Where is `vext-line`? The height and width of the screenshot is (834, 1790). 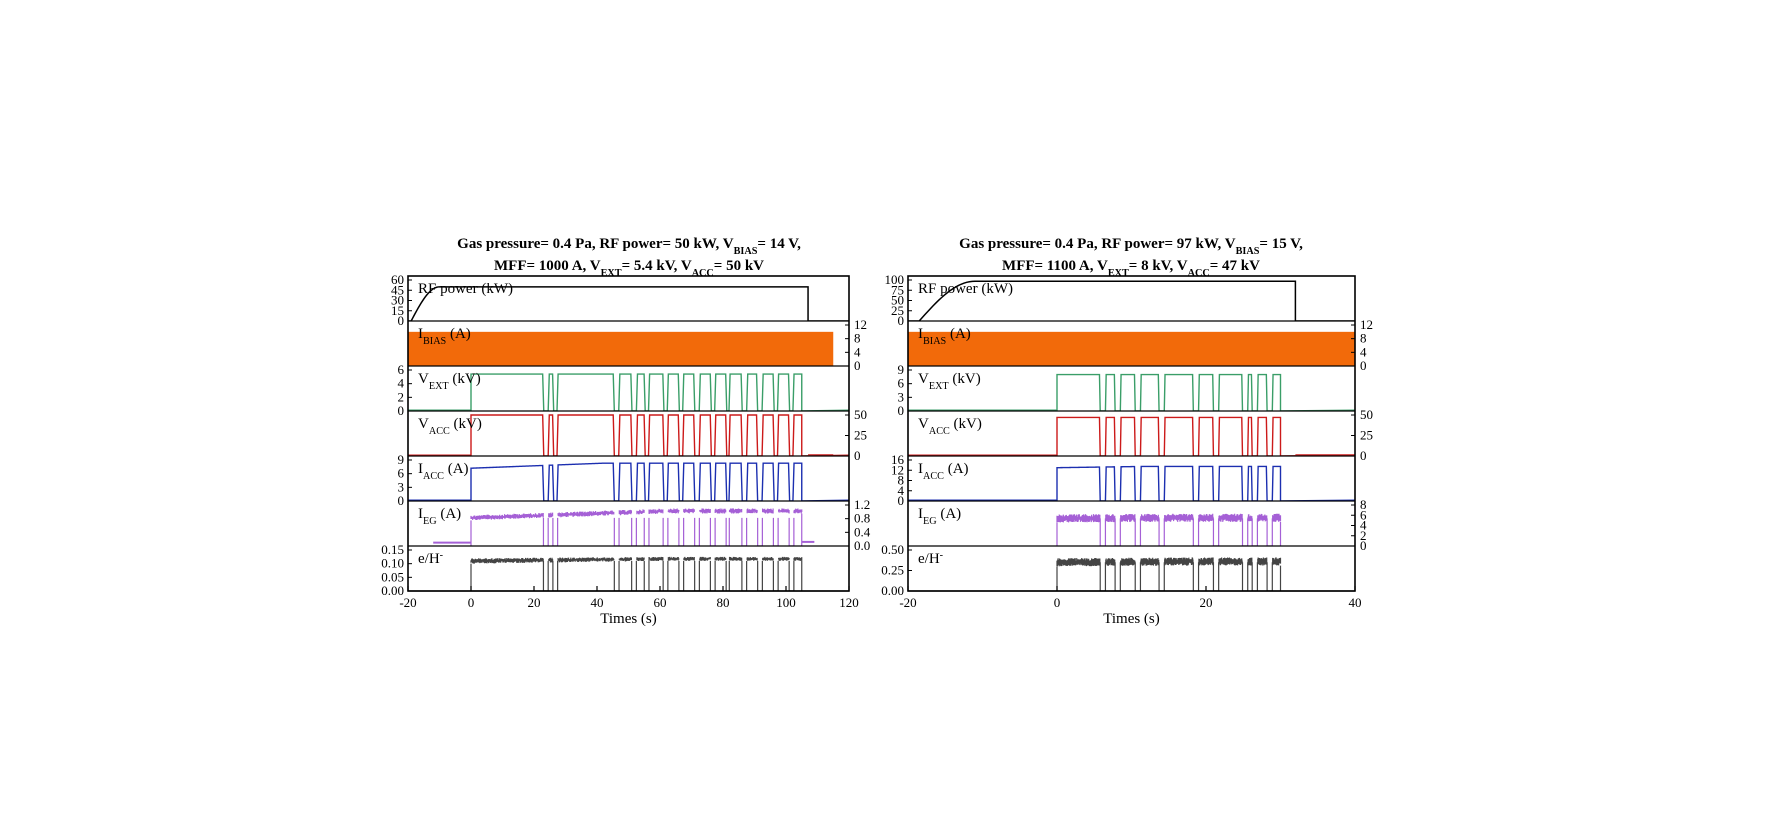 vext-line is located at coordinates (1131, 392).